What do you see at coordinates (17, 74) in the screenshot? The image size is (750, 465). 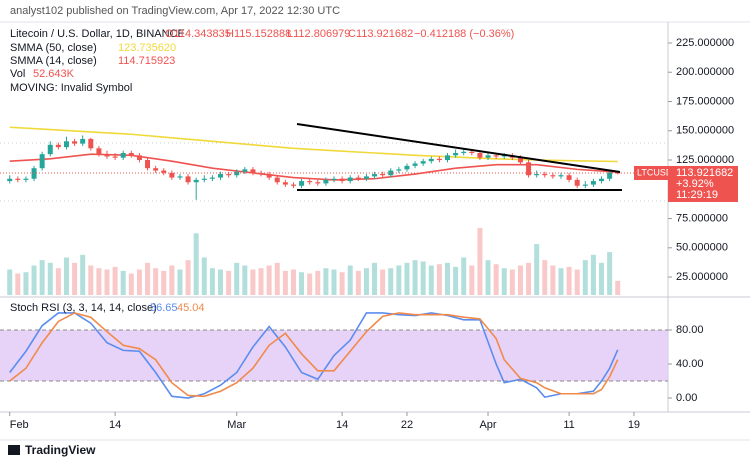 I see `legend-name: Vol` at bounding box center [17, 74].